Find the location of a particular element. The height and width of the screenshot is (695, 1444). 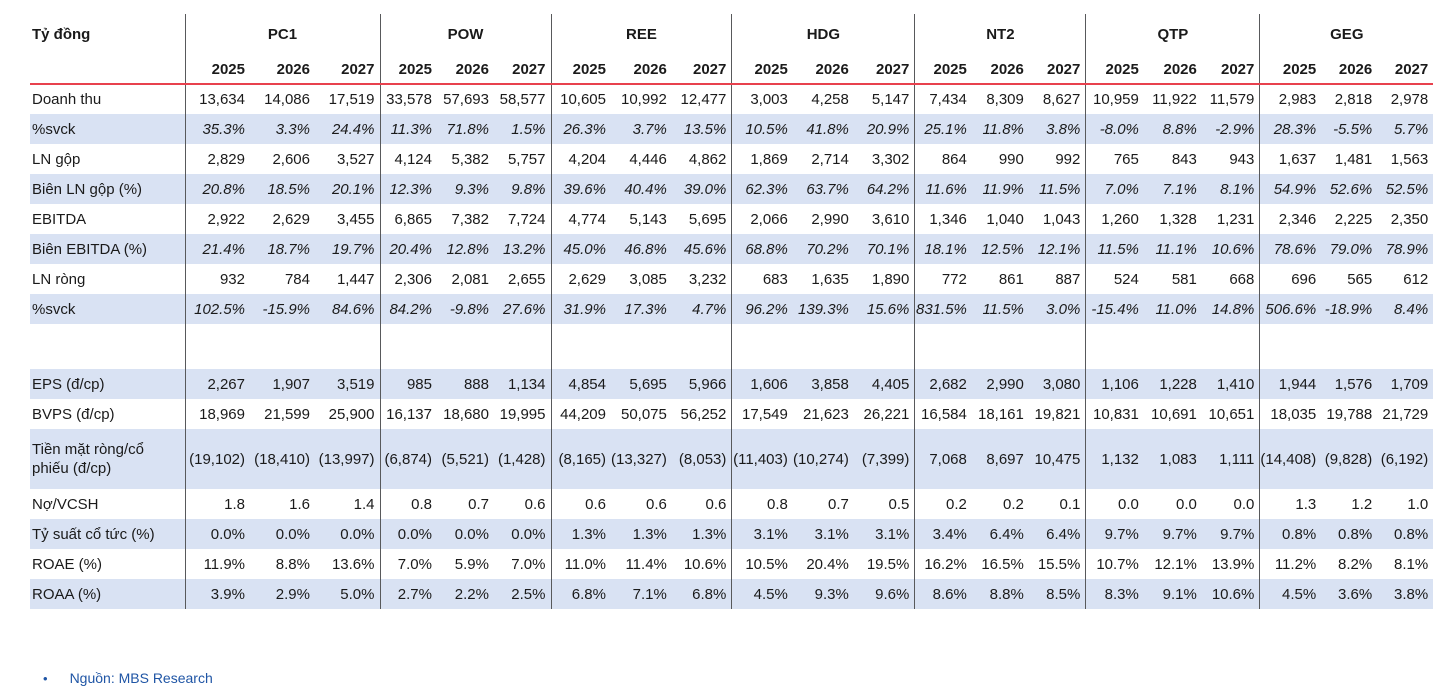

value-cell: 10,605 is located at coordinates (580, 99).